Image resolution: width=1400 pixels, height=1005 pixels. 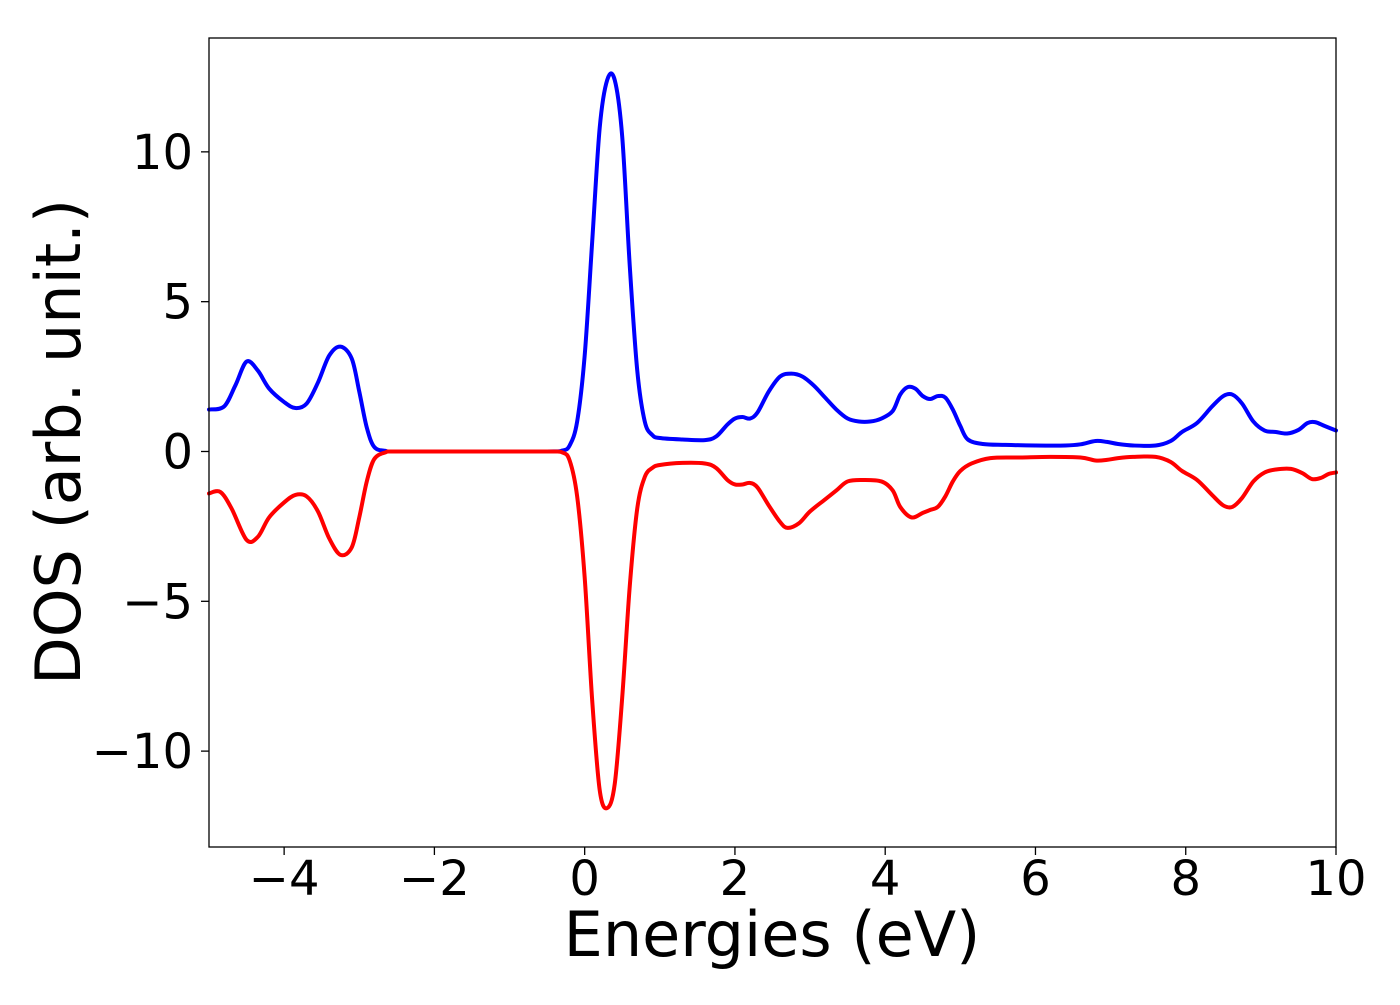 What do you see at coordinates (434, 879) in the screenshot?
I see `x-tick-label: −2` at bounding box center [434, 879].